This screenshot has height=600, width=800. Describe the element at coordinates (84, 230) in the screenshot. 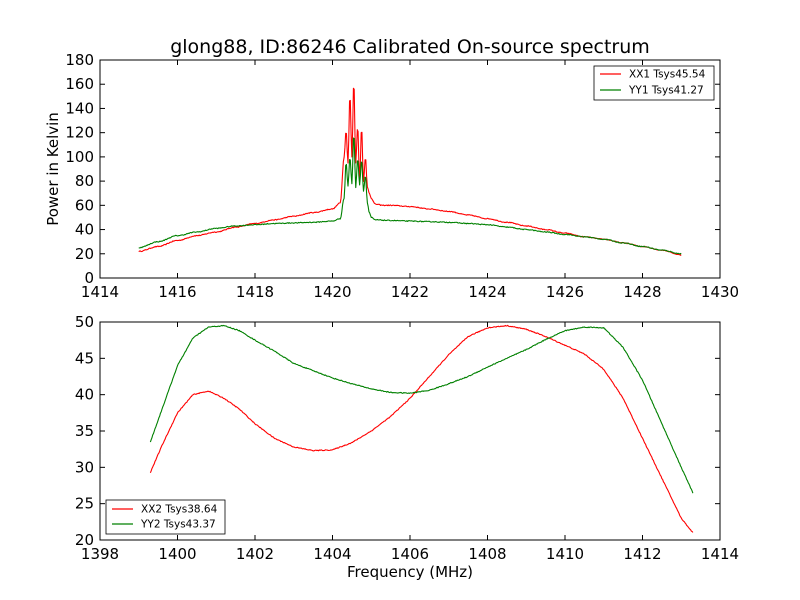

I see `top-plot-y-tick-label: 40` at that location.